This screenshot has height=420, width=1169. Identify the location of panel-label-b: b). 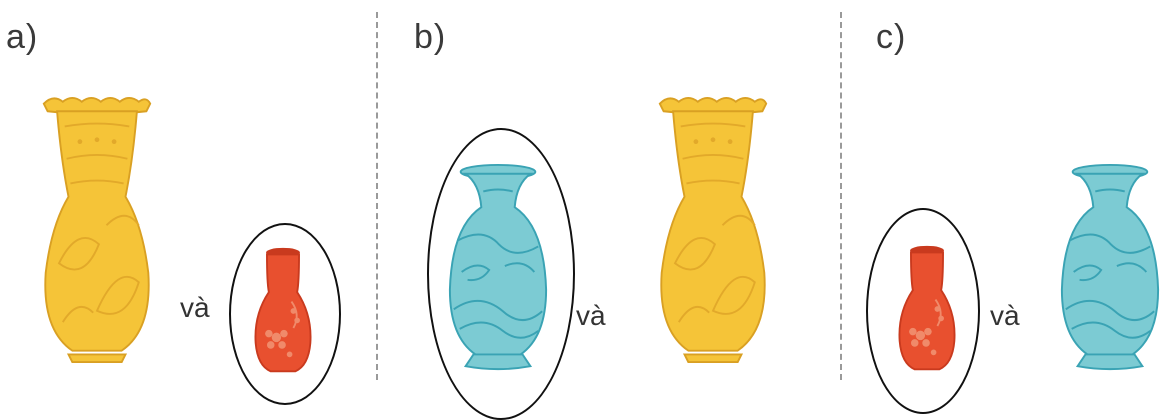
(430, 37).